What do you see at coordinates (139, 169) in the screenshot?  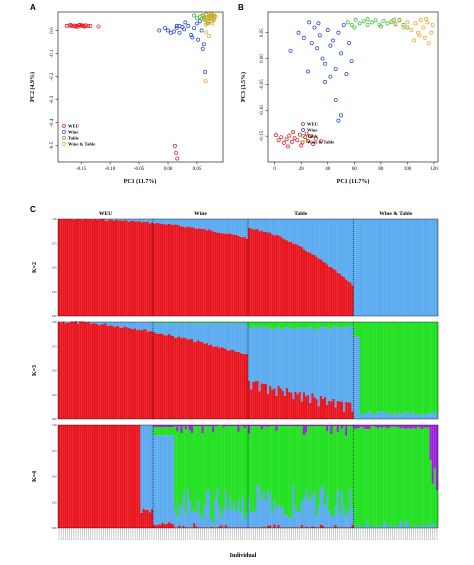 I see `x-tick-label: -0.05` at bounding box center [139, 169].